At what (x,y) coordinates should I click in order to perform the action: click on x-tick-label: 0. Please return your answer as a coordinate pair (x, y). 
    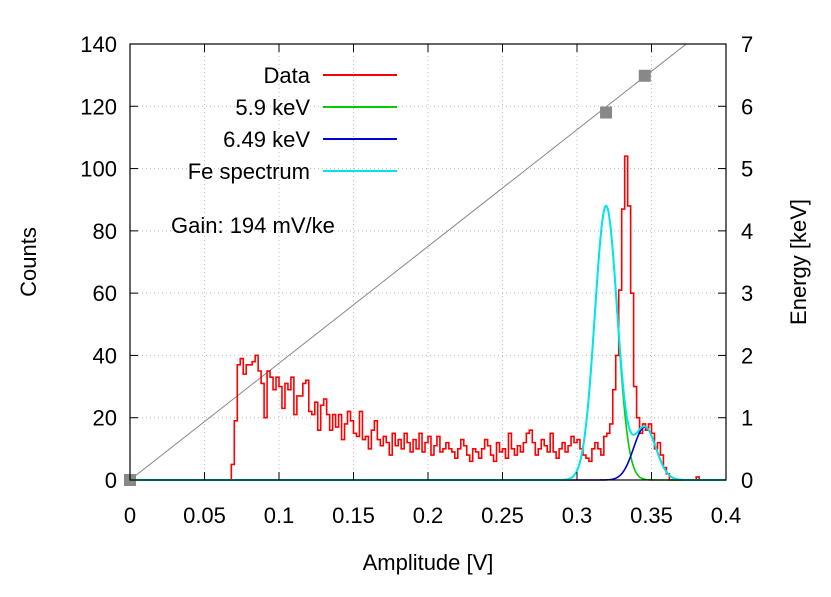
    Looking at the image, I should click on (130, 515).